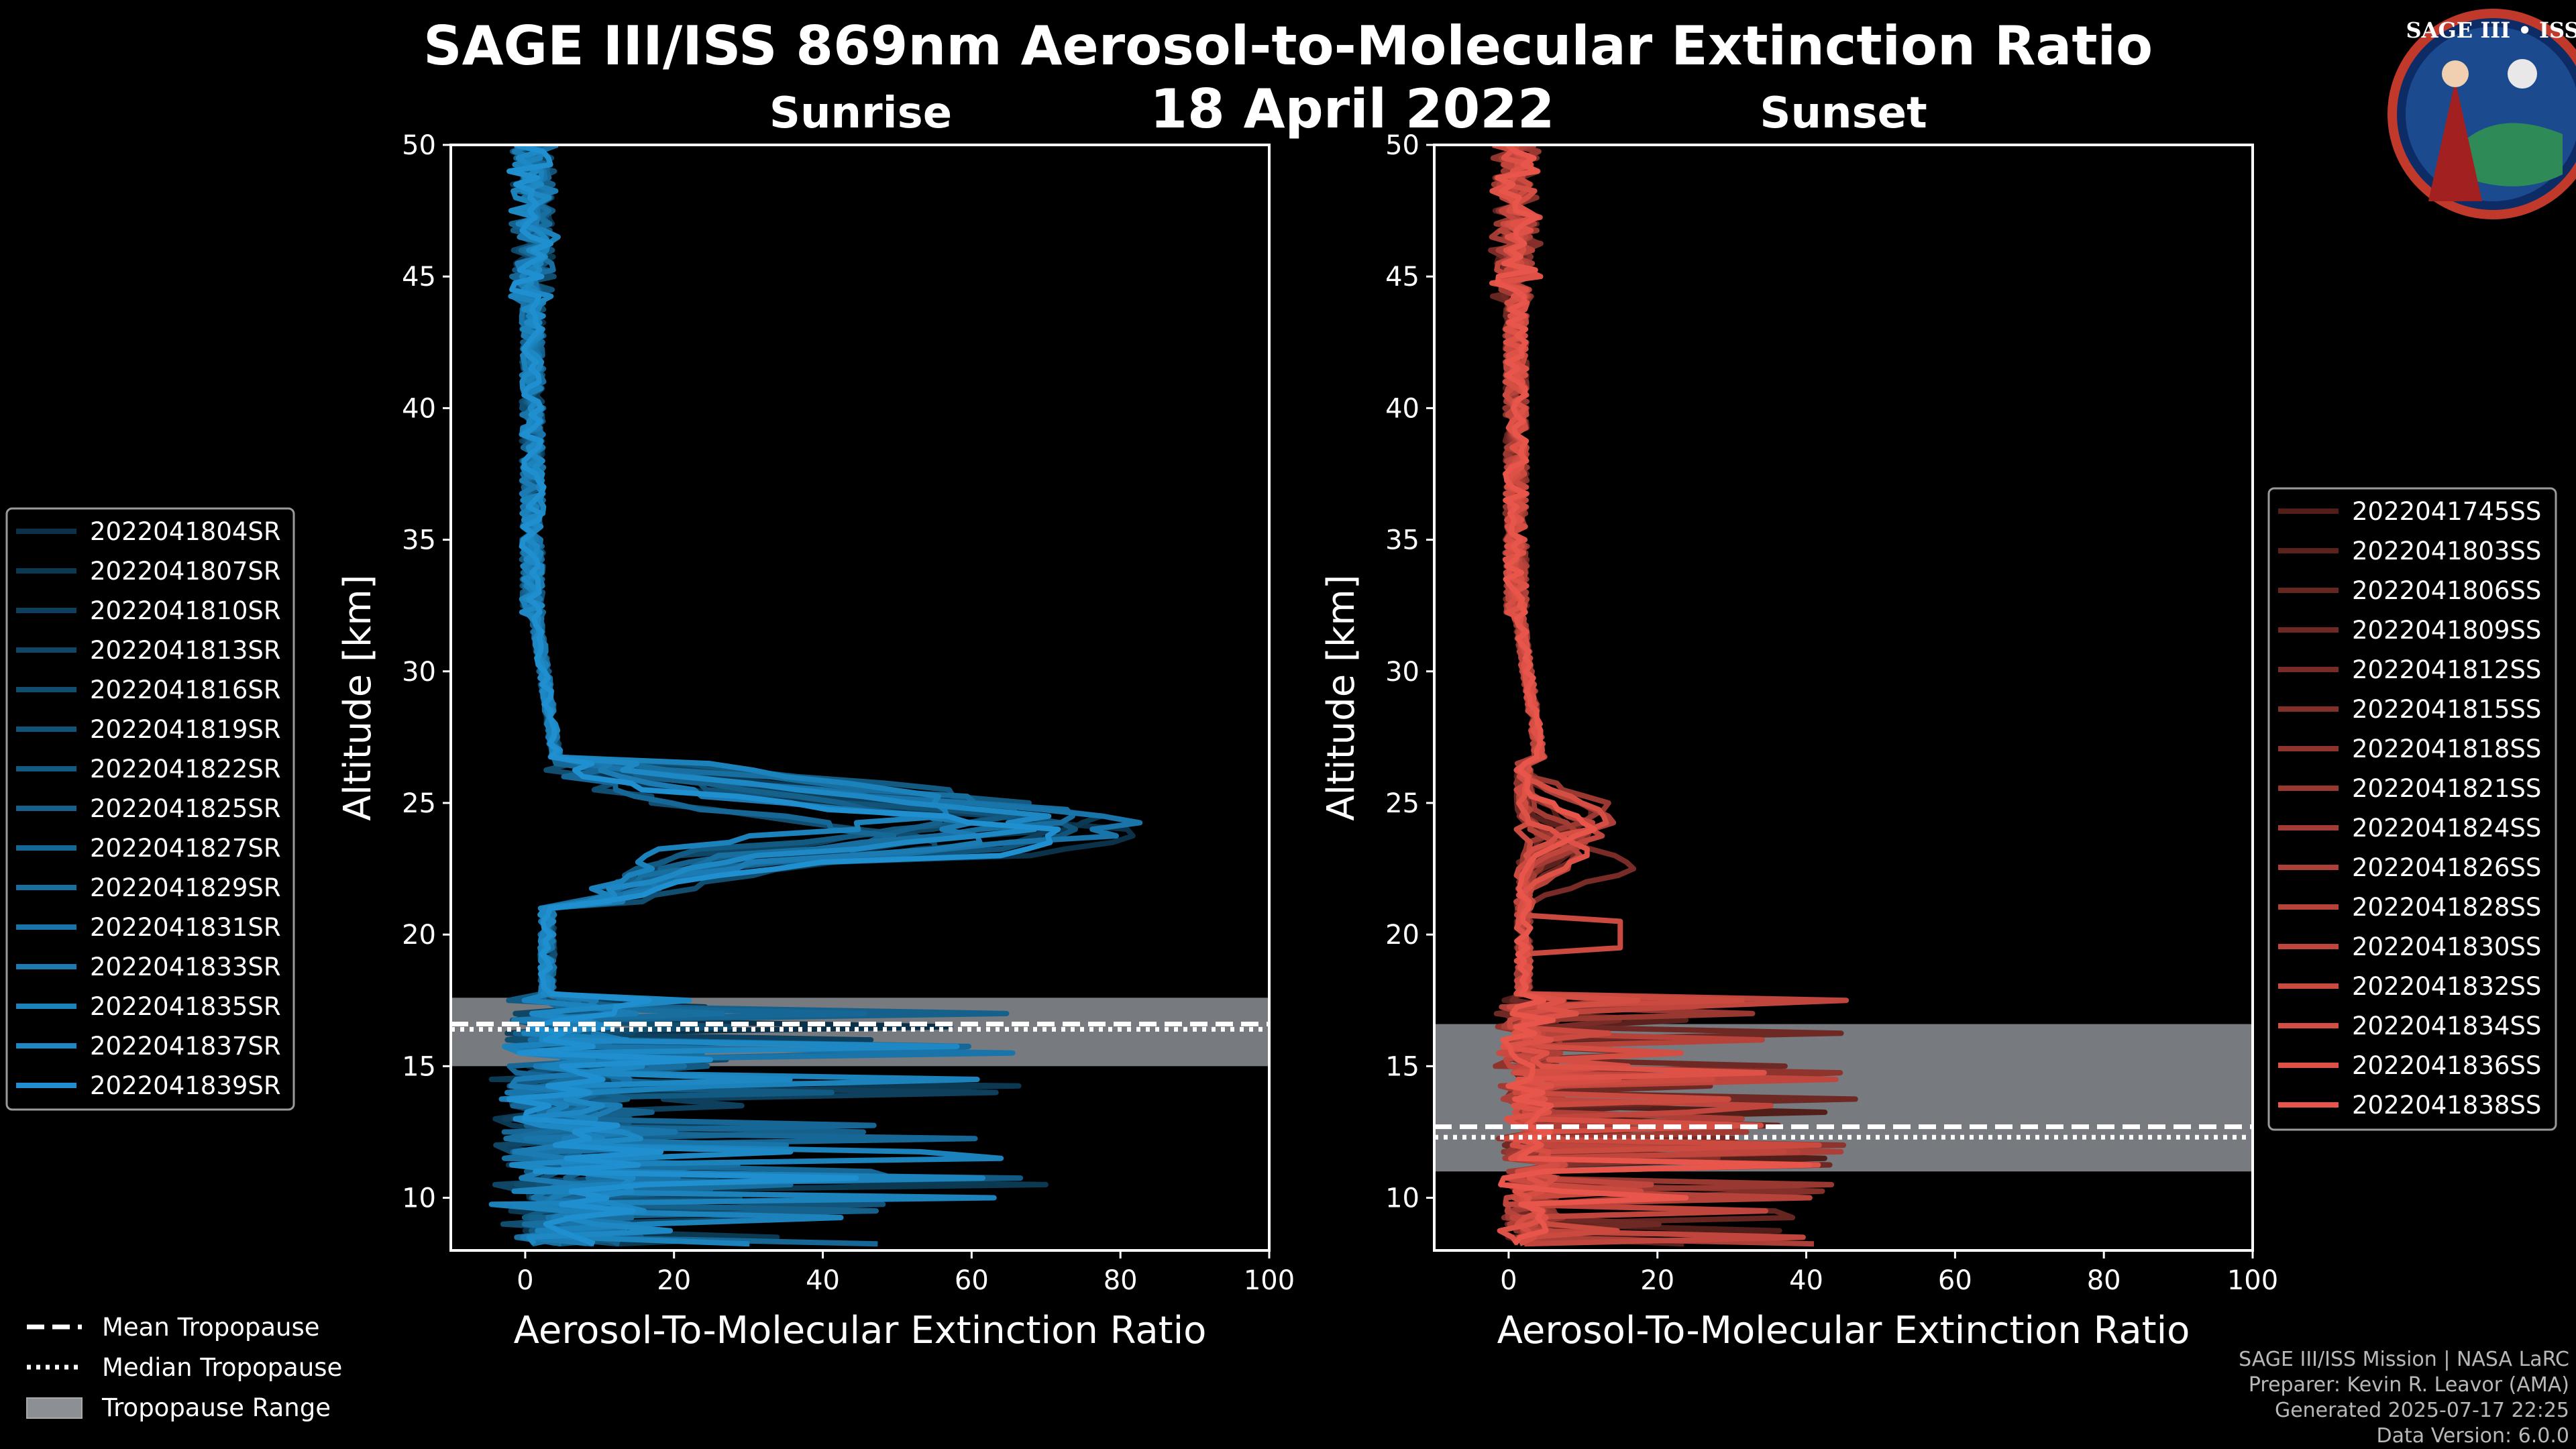 The width and height of the screenshot is (2576, 1449). What do you see at coordinates (1402, 803) in the screenshot?
I see `sunset-ytick-label: 25` at bounding box center [1402, 803].